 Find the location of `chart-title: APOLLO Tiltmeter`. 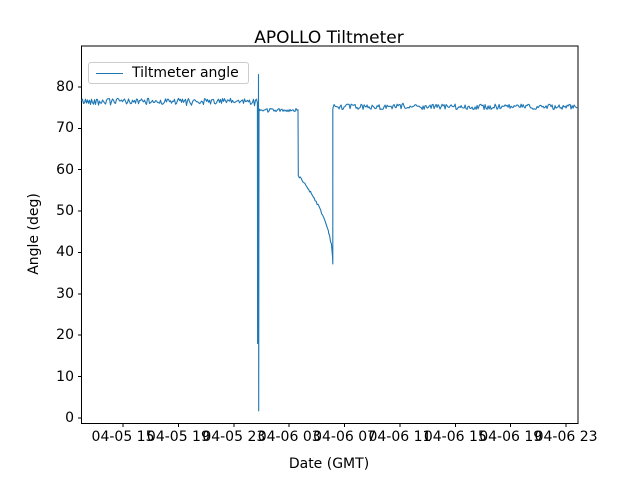

chart-title: APOLLO Tiltmeter is located at coordinates (329, 38).